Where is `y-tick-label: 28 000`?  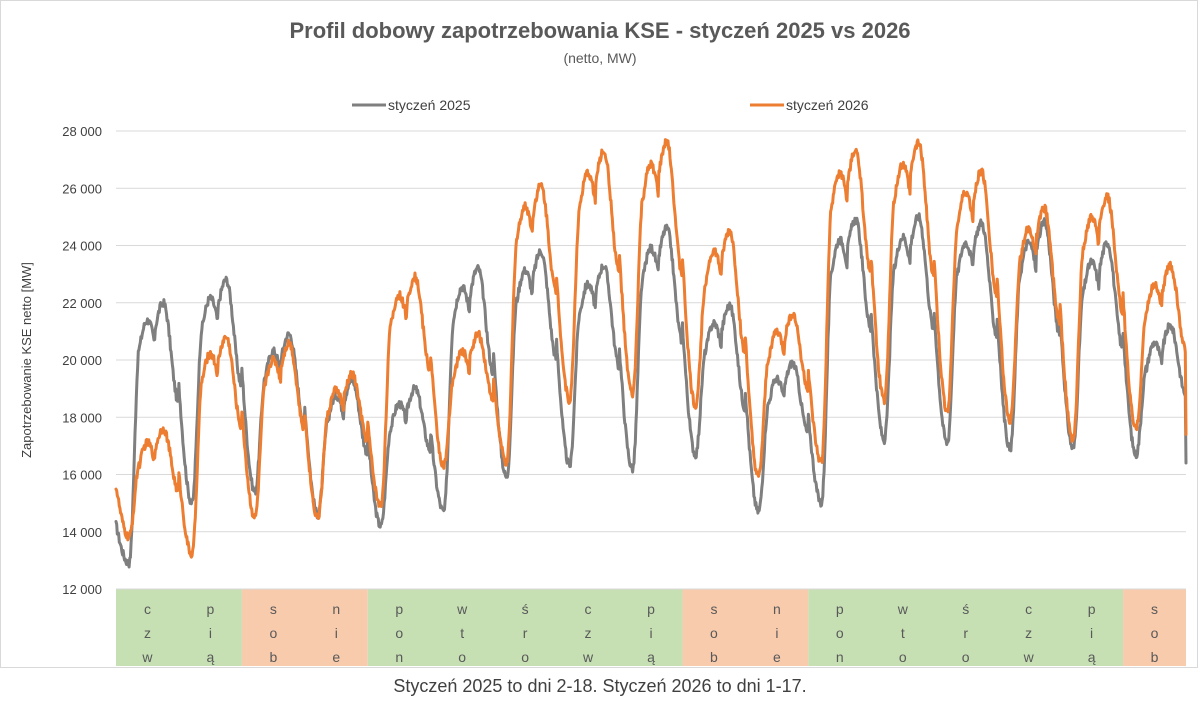
y-tick-label: 28 000 is located at coordinates (82, 131).